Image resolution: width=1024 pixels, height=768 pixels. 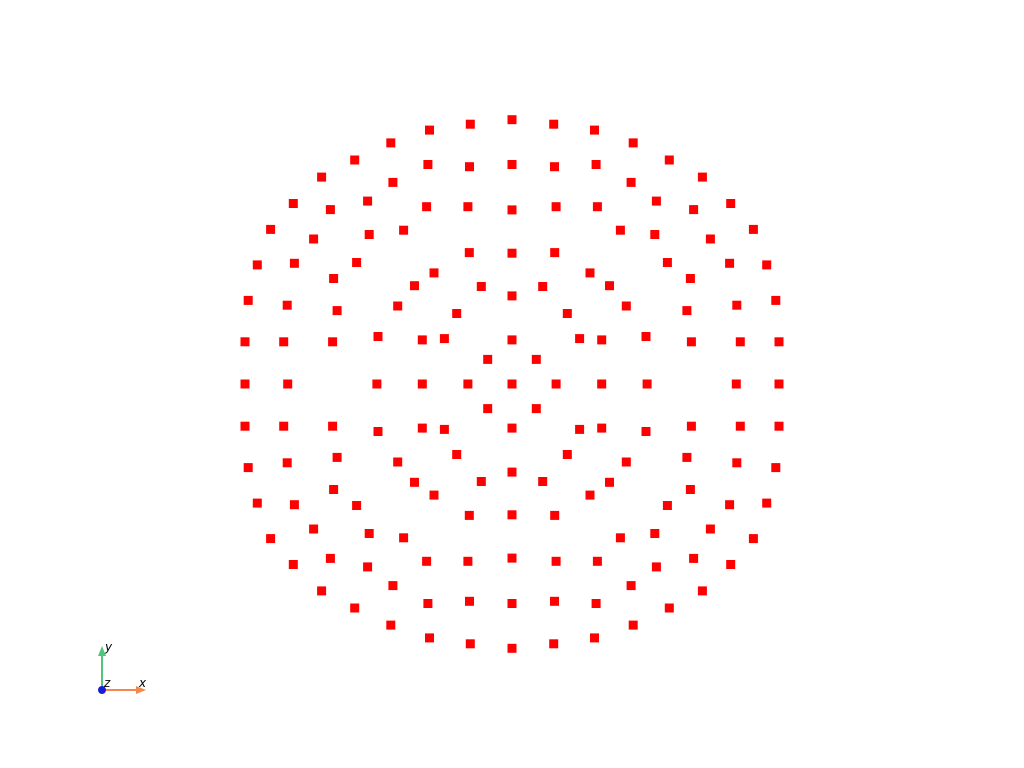 I want to click on x-axis-label: x, so click(x=142, y=683).